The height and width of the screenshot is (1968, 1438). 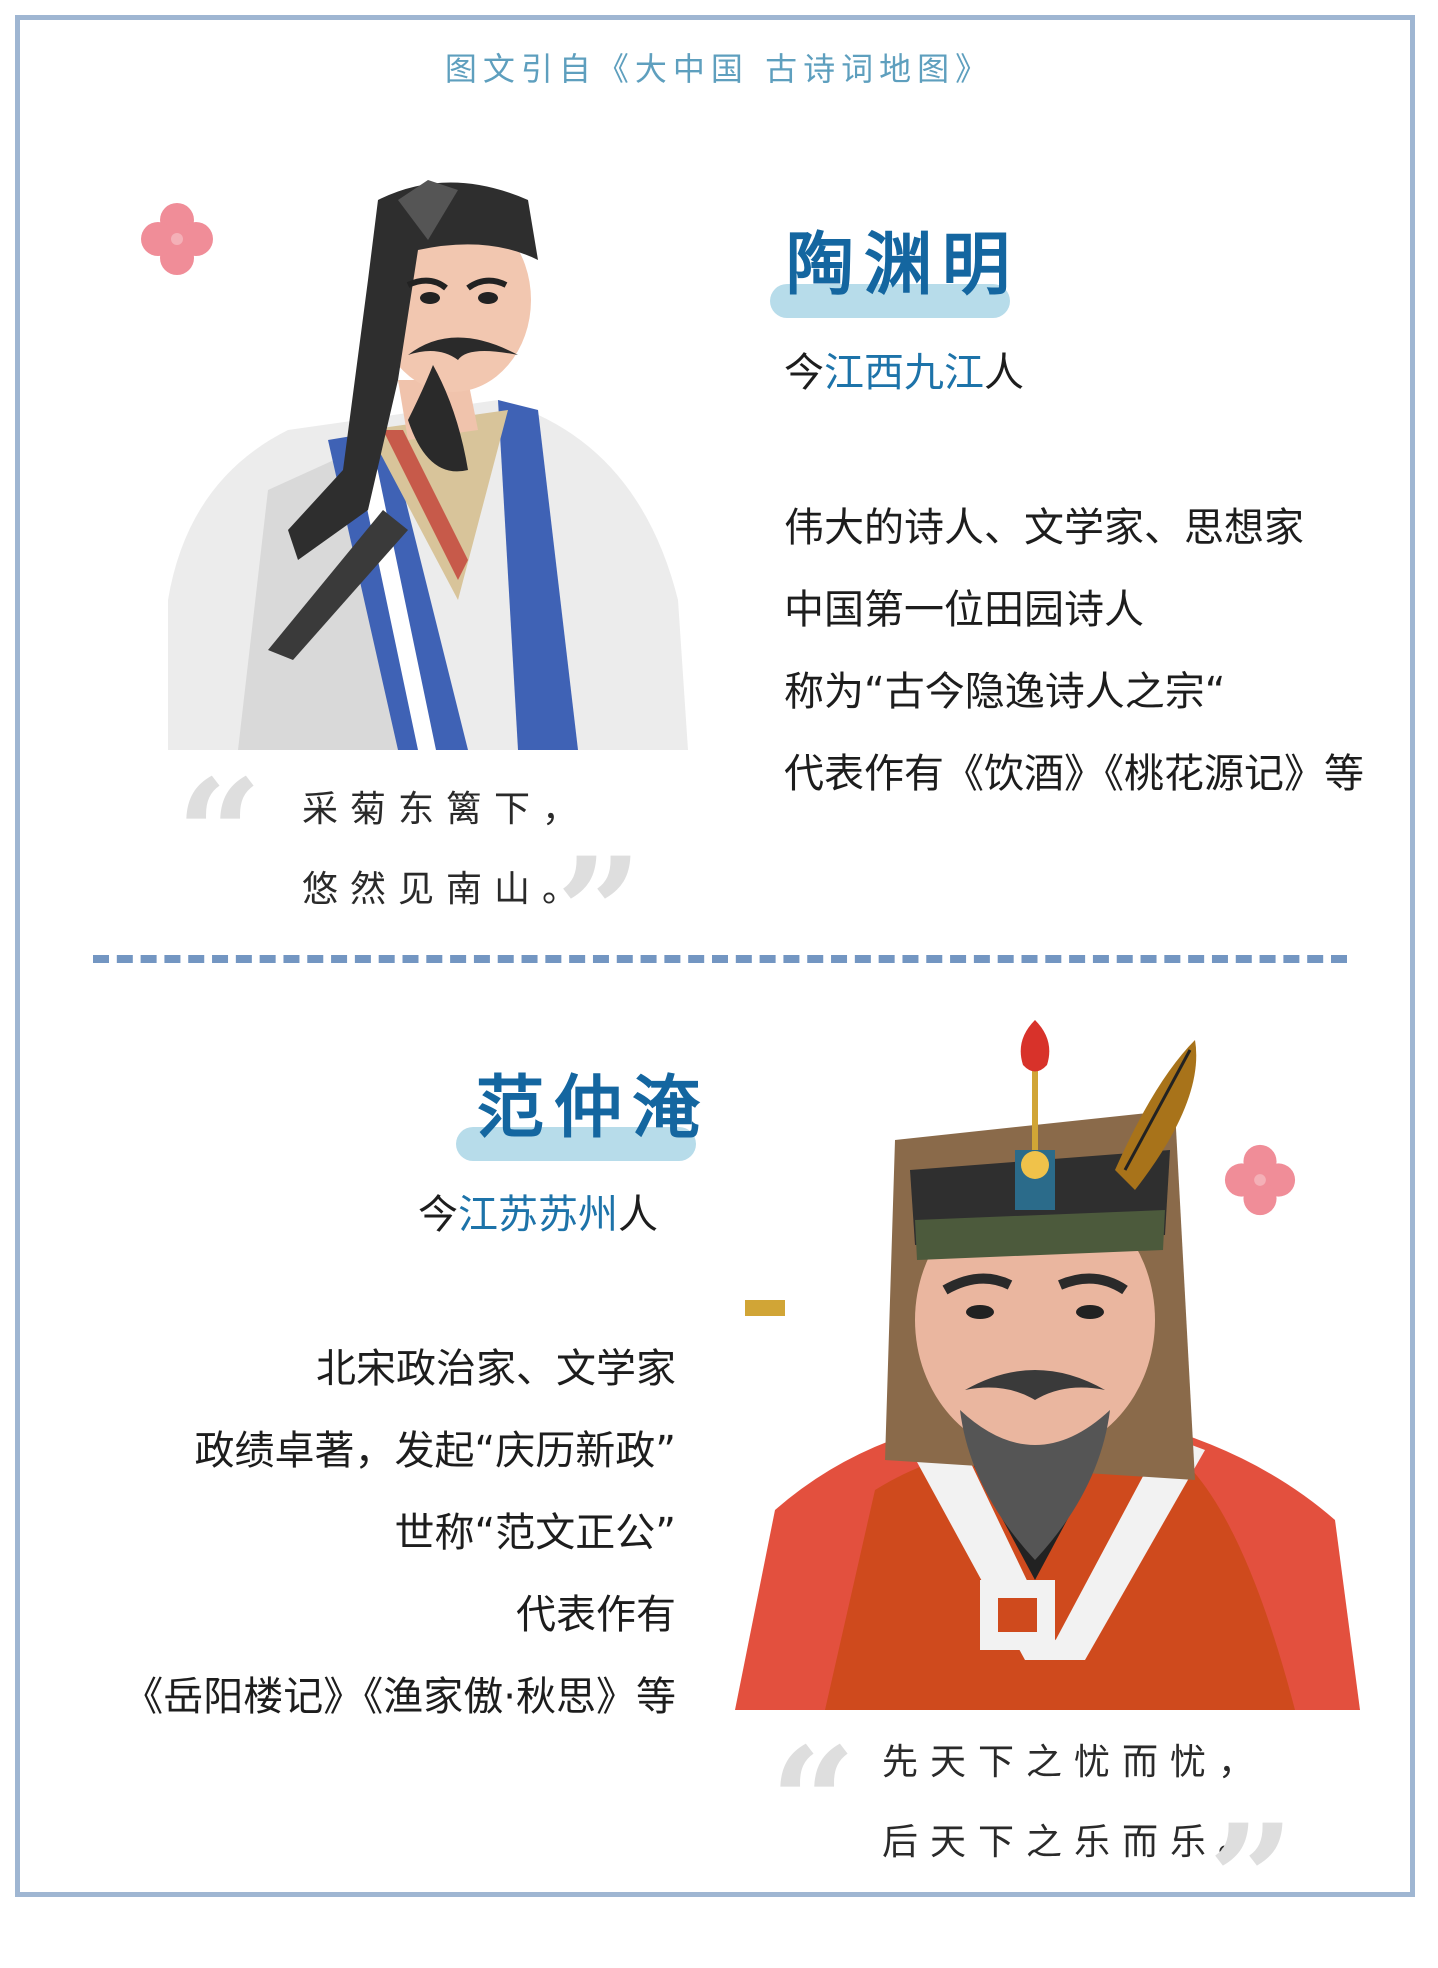 What do you see at coordinates (1074, 1803) in the screenshot?
I see `poem-quote: 先天下之忧而忧， 后天下之乐而乐。` at bounding box center [1074, 1803].